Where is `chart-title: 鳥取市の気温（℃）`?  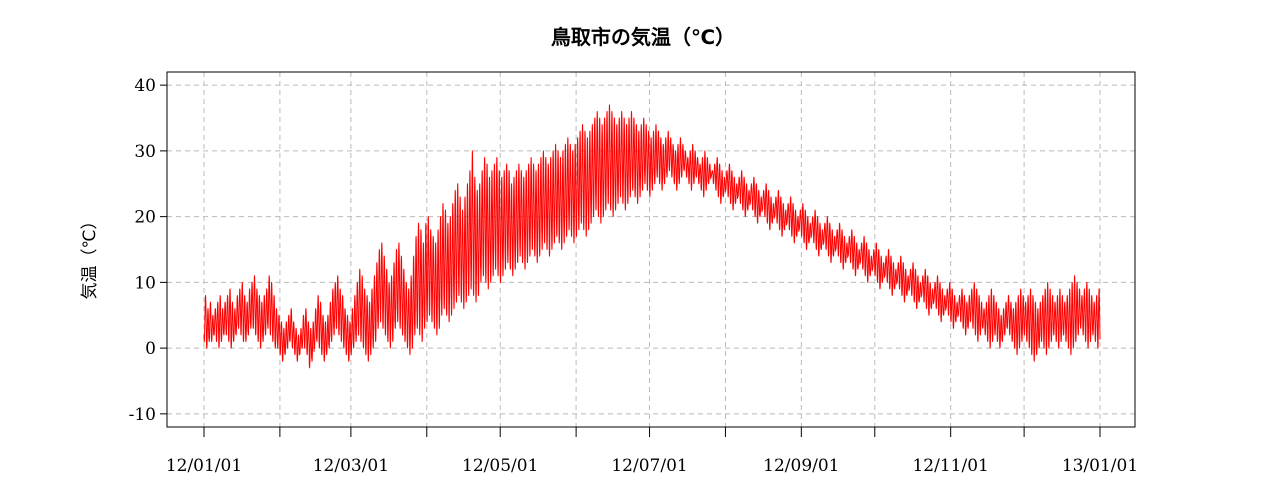
chart-title: 鳥取市の気温（℃） is located at coordinates (643, 37).